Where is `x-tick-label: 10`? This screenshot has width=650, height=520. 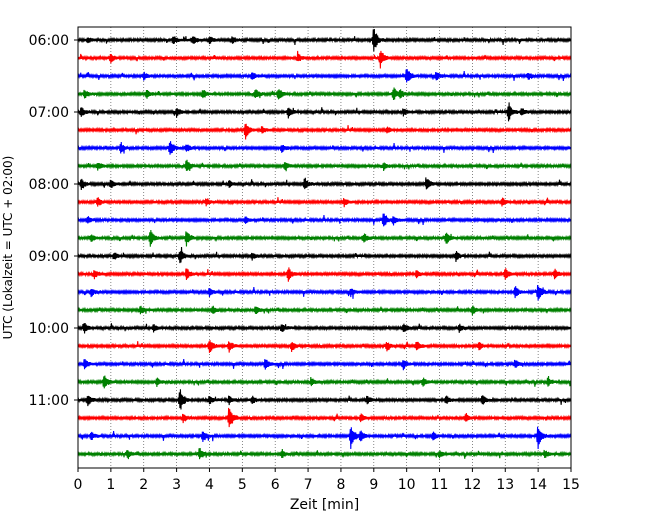
x-tick-label: 10 is located at coordinates (407, 485).